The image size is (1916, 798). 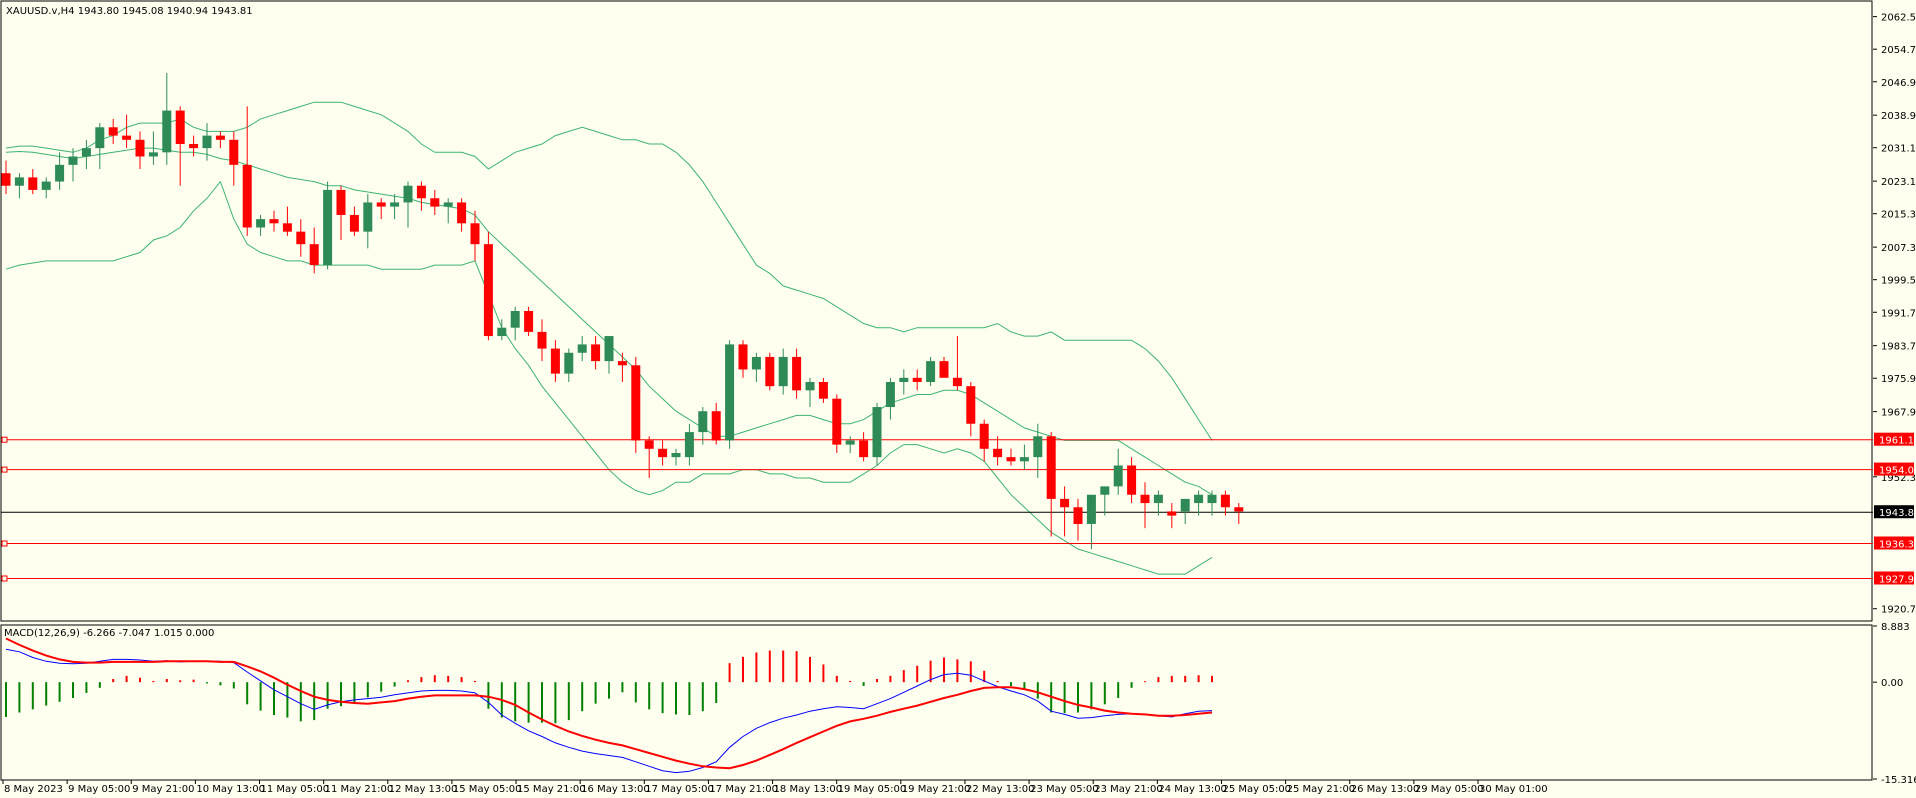 What do you see at coordinates (1064, 789) in the screenshot?
I see `time-axis-label: 23 May 05:00` at bounding box center [1064, 789].